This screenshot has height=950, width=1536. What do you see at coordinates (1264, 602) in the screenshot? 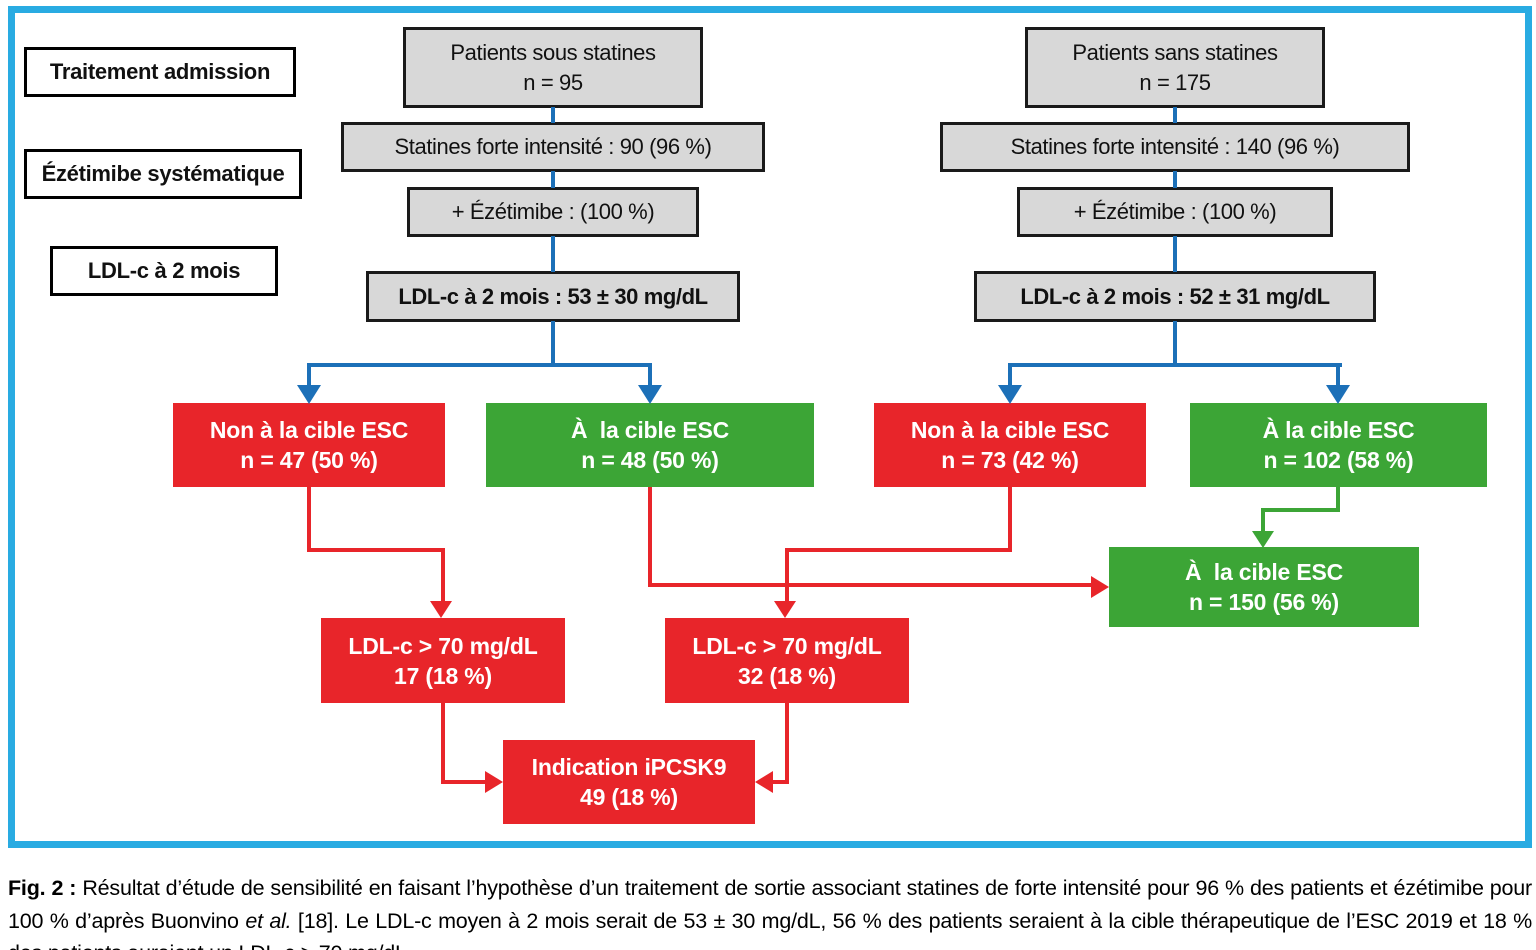
I see `box-line2: n = 150 (56 %)` at bounding box center [1264, 602].